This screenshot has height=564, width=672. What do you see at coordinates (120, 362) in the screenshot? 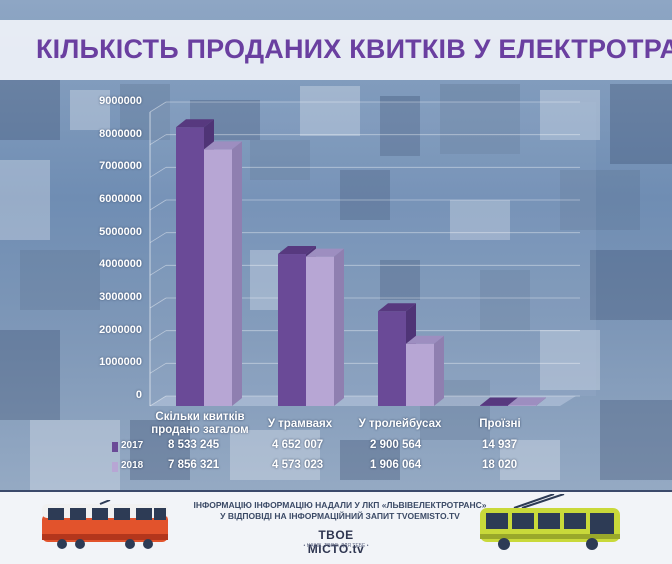
I see `y-tick-label: 1000000` at bounding box center [120, 362].